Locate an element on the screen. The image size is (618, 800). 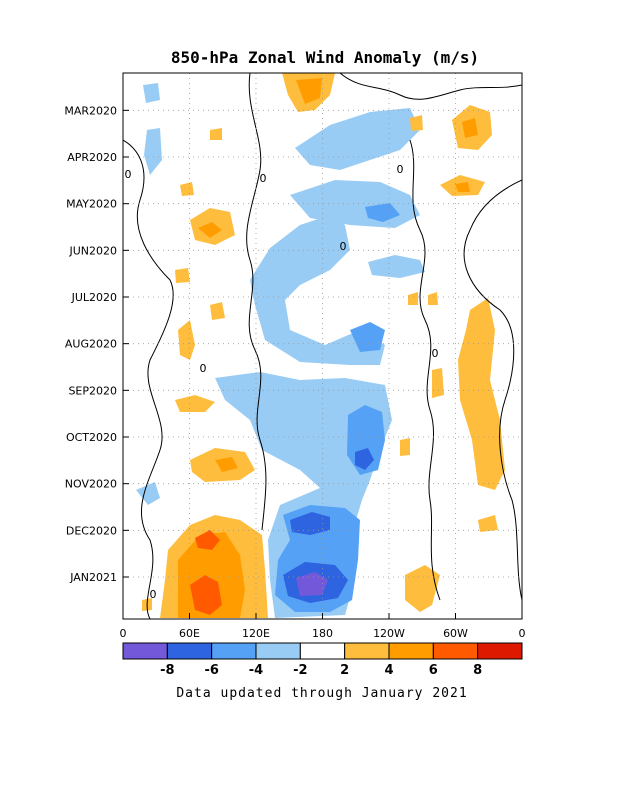
strong-negative-oct is located at coordinates (364, 459).